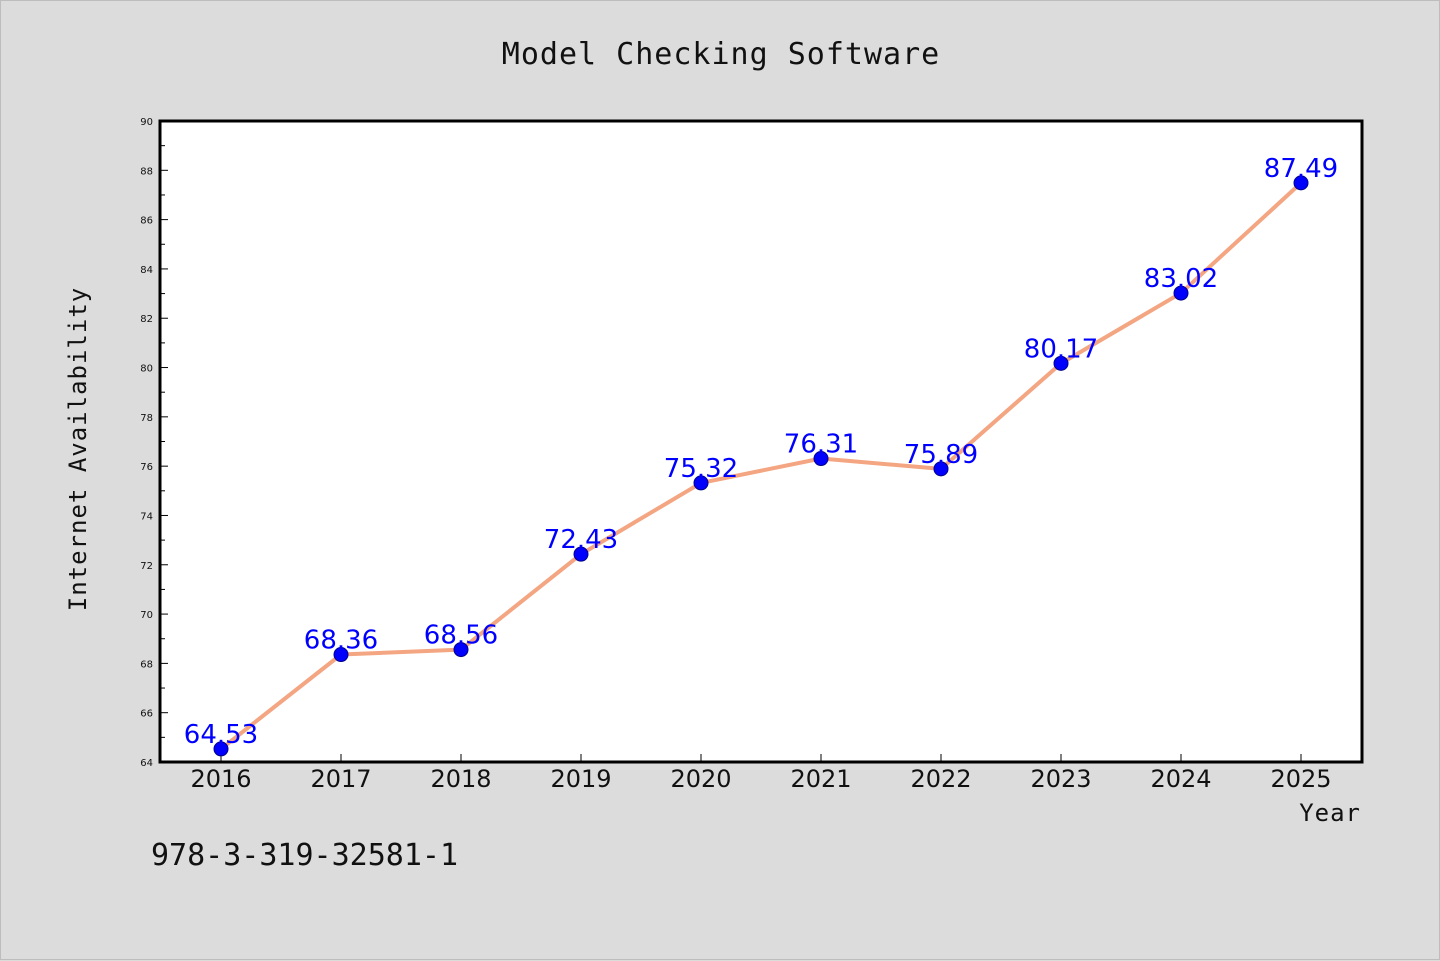  Describe the element at coordinates (1060, 779) in the screenshot. I see `x-tick-label: 2023` at that location.